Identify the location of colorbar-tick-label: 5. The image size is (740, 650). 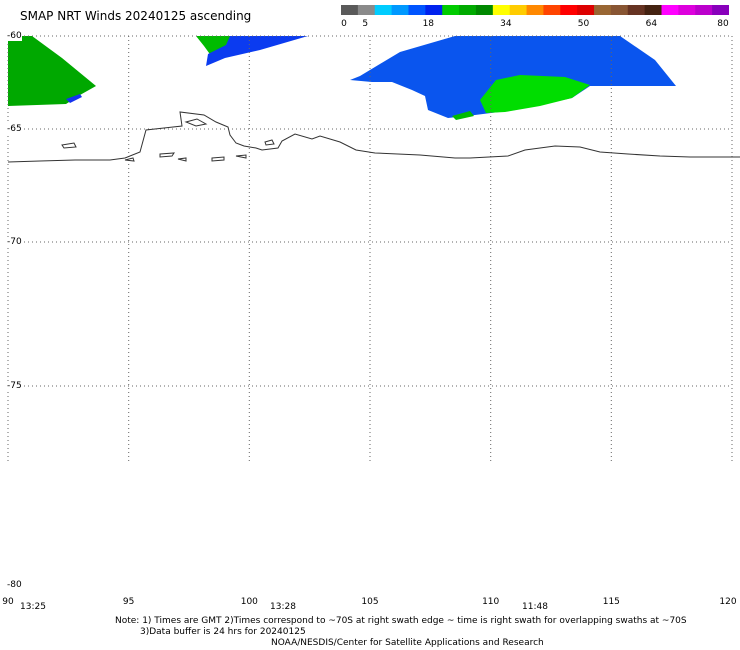
(365, 24).